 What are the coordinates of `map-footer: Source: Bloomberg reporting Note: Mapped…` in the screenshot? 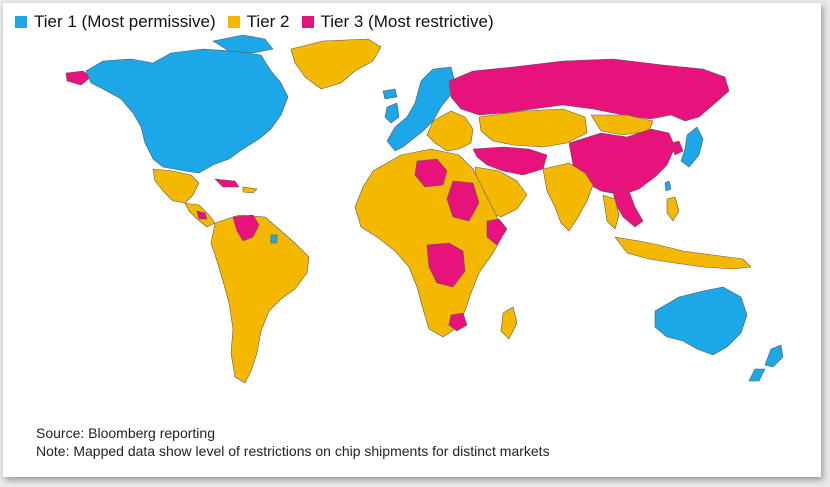 It's located at (293, 442).